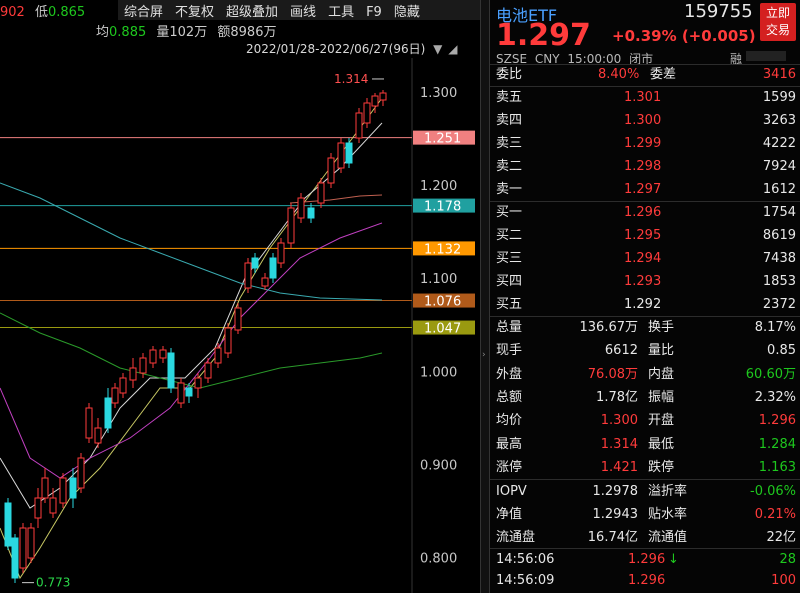 Image resolution: width=800 pixels, height=593 pixels. I want to click on tick-price: 1.296, so click(647, 580).